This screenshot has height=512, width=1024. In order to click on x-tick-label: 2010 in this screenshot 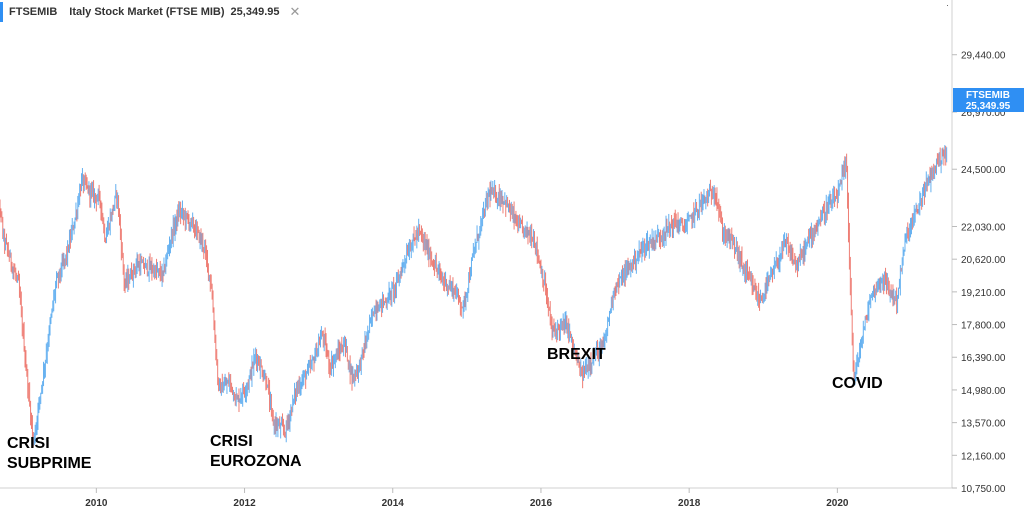, I will do `click(96, 503)`.